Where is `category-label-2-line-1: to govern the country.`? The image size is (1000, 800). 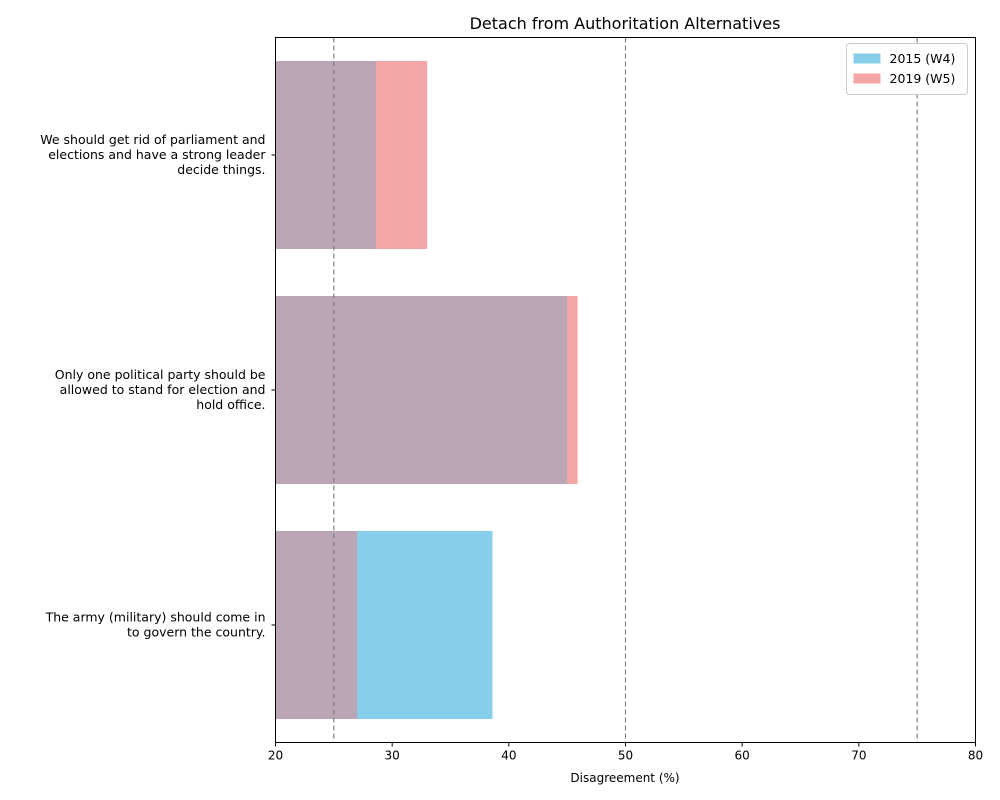 category-label-2-line-1: to govern the country. is located at coordinates (196, 632).